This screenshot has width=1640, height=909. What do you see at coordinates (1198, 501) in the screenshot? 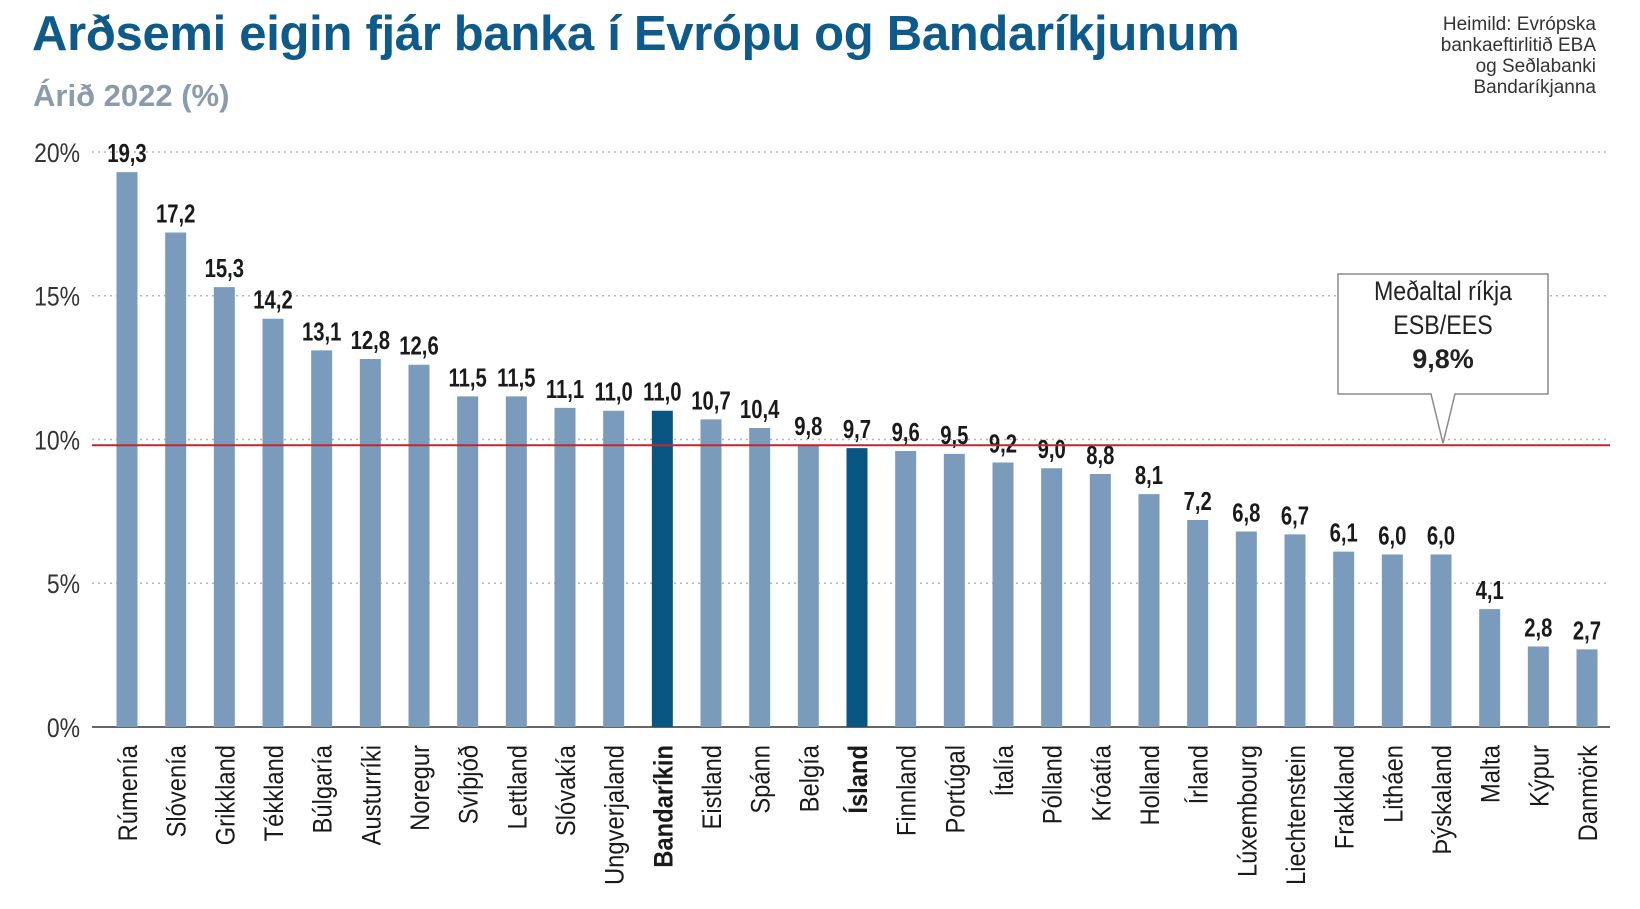
I see `data-label: 7,2` at bounding box center [1198, 501].